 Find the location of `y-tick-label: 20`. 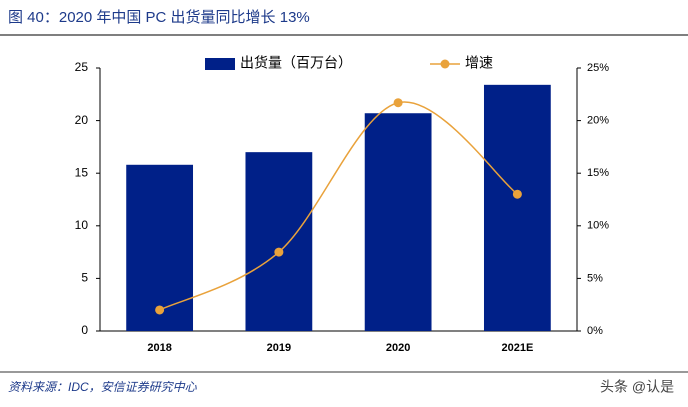

y-tick-label: 20 is located at coordinates (82, 120).